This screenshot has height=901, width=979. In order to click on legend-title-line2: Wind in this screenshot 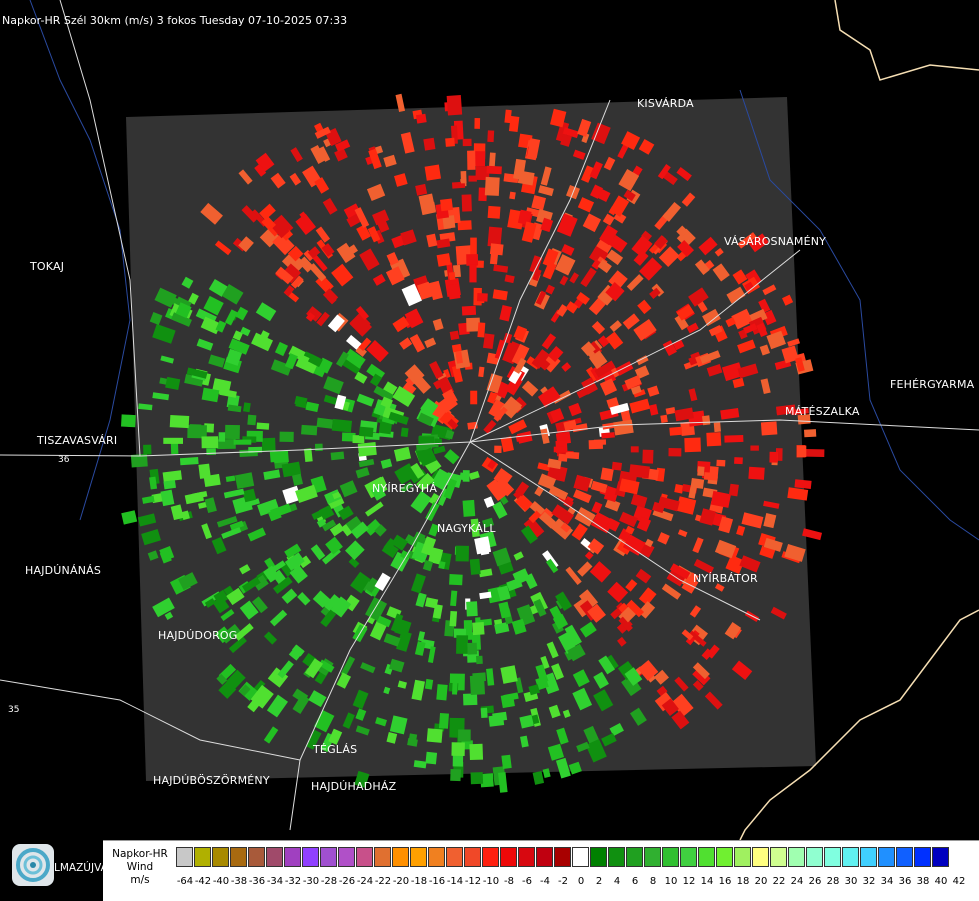, I will do `click(140, 867)`.